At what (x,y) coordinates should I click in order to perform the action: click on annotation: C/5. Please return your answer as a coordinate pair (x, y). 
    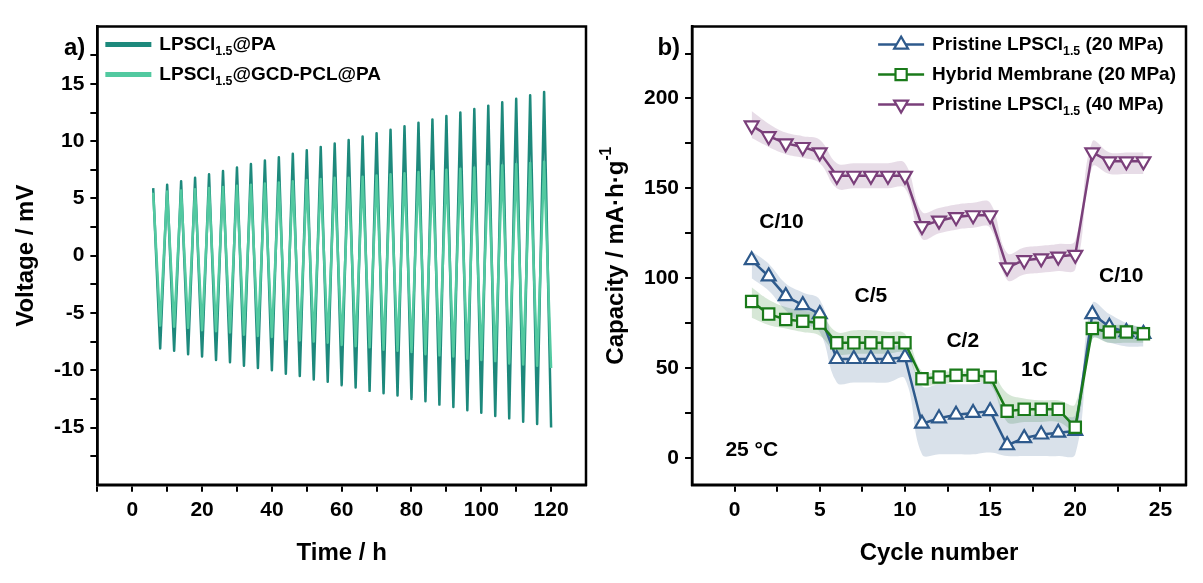
    Looking at the image, I should click on (871, 294).